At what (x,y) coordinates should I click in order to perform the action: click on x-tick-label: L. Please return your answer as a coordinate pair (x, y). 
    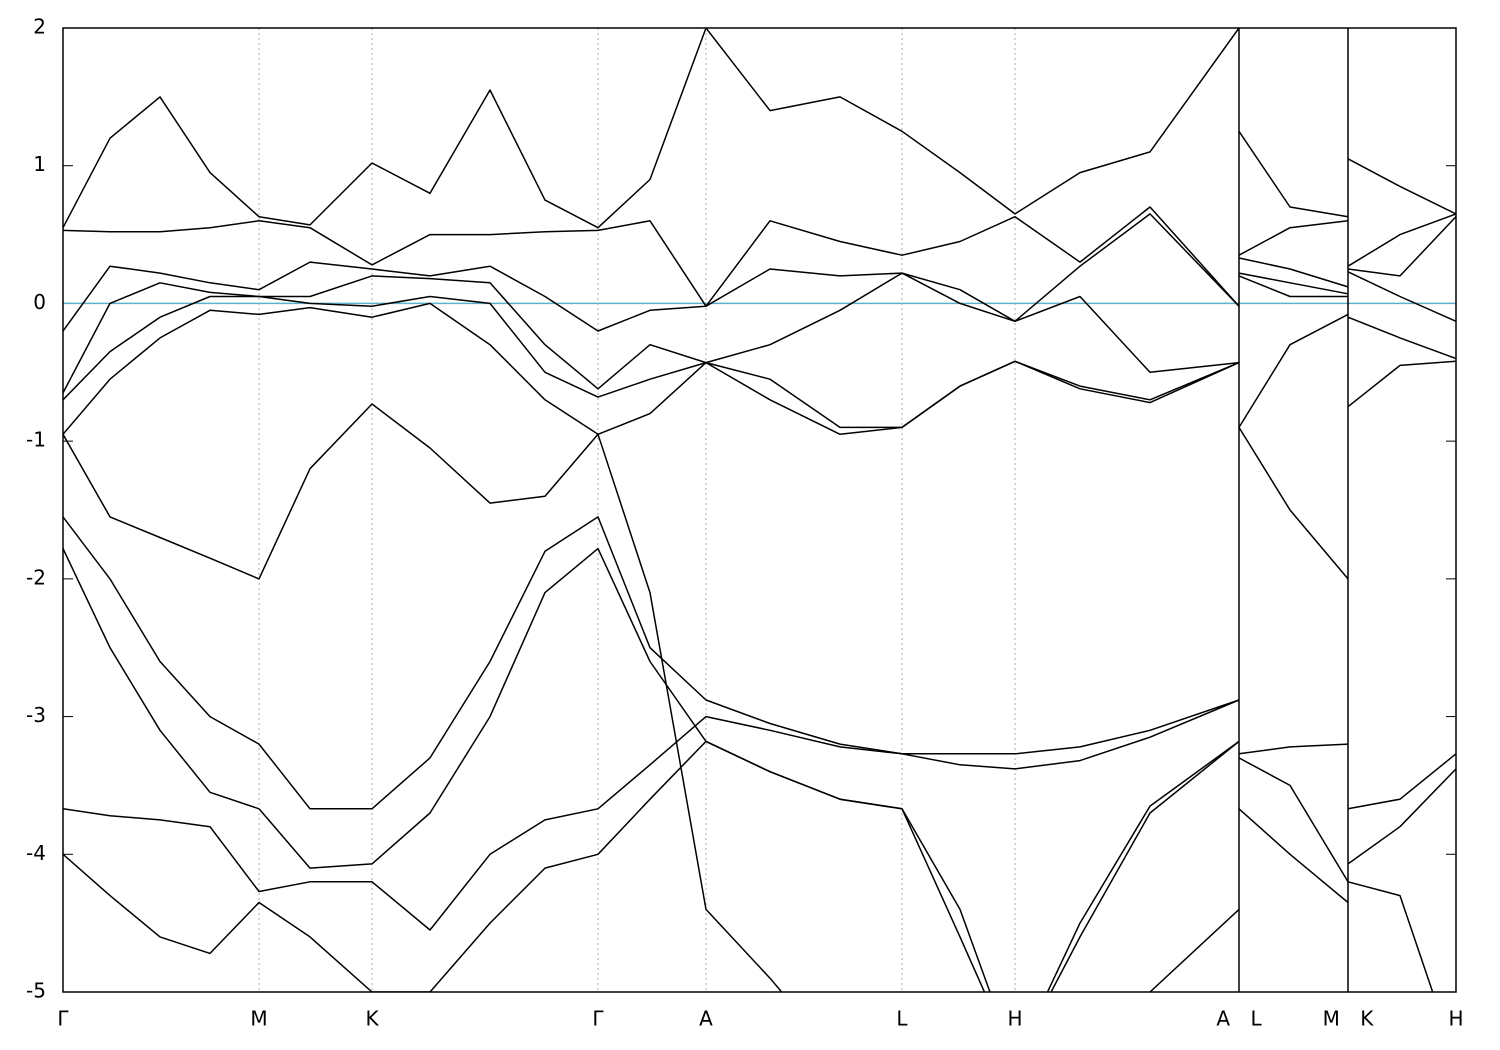
    Looking at the image, I should click on (902, 1019).